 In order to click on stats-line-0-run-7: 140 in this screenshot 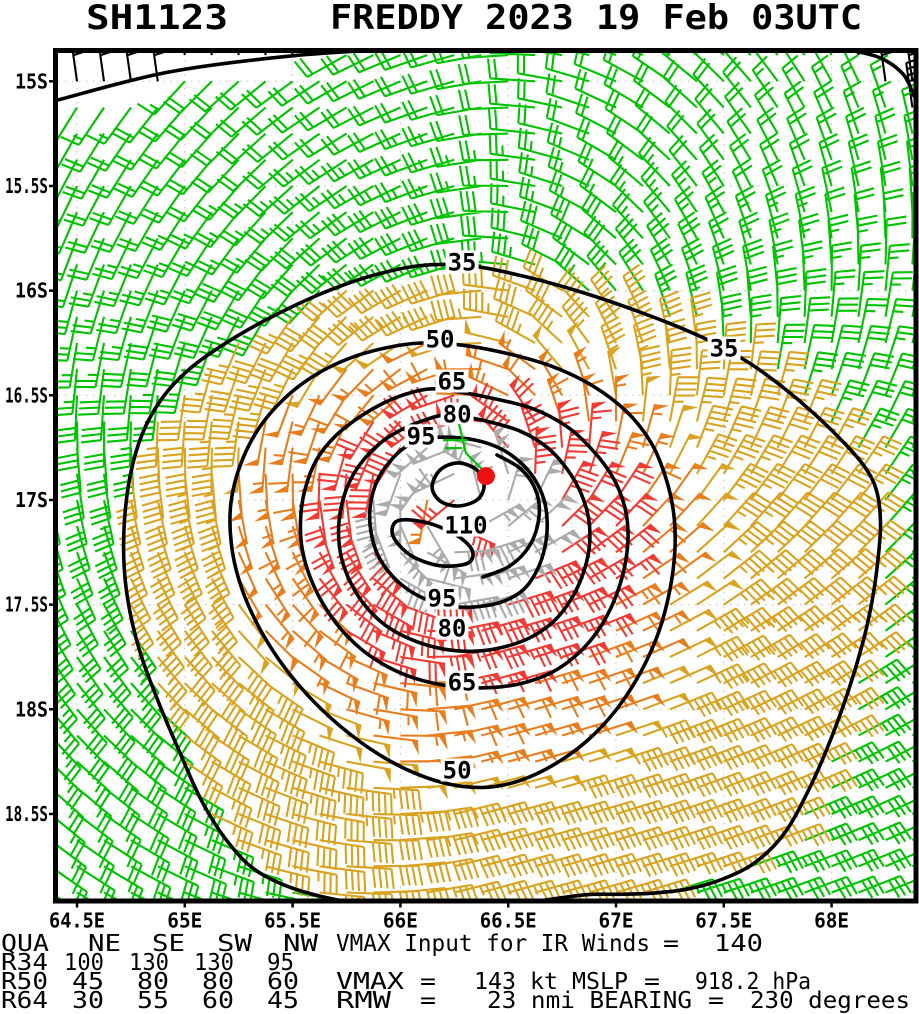, I will do `click(738, 944)`.